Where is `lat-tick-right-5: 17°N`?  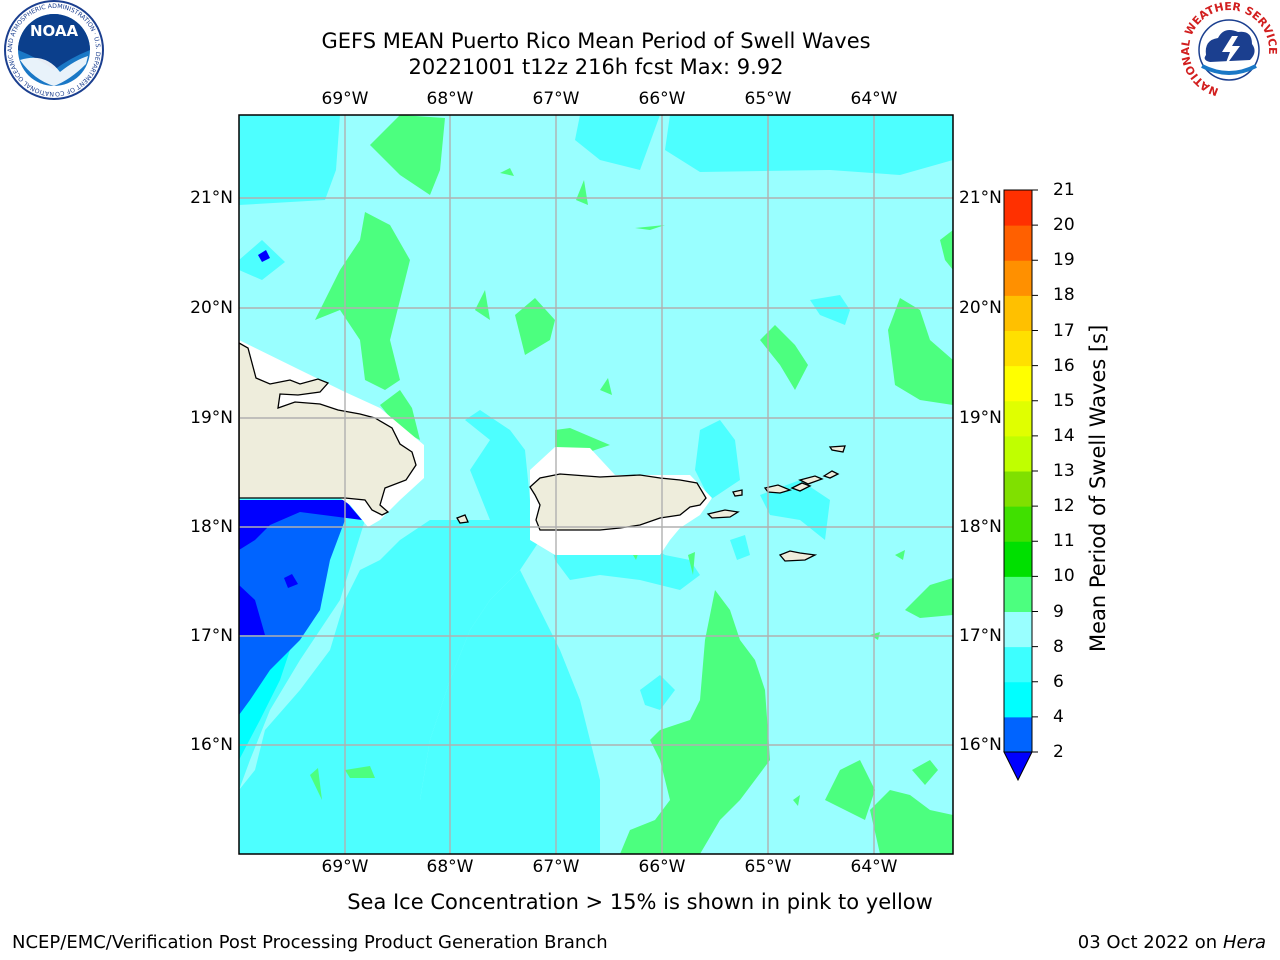 lat-tick-right-5: 17°N is located at coordinates (980, 636).